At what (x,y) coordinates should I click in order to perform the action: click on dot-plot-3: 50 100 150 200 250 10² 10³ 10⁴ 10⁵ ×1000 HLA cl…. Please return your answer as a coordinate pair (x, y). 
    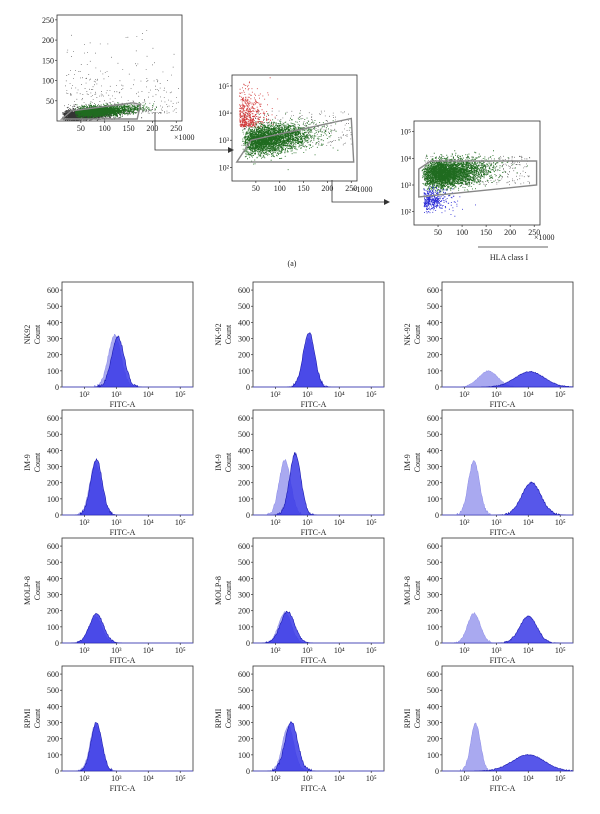
    Looking at the image, I should click on (477, 191).